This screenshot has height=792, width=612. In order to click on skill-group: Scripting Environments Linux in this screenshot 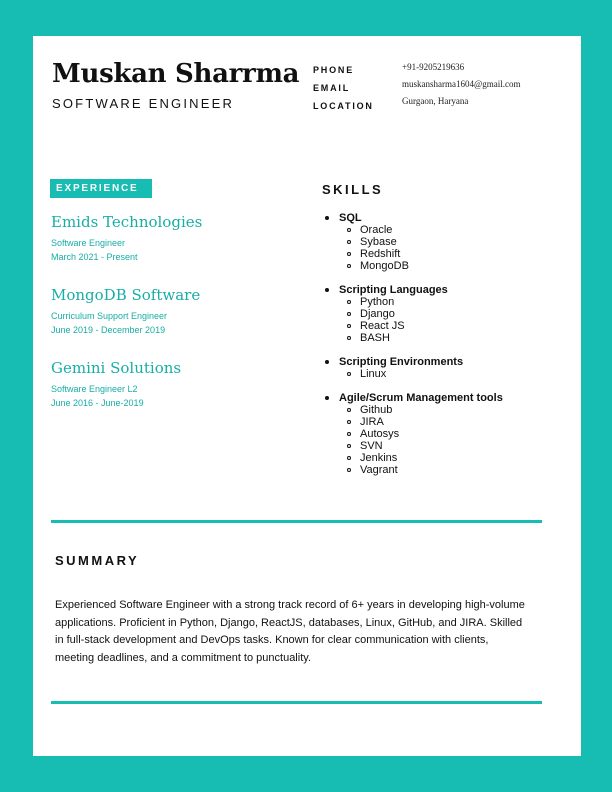, I will do `click(450, 368)`.